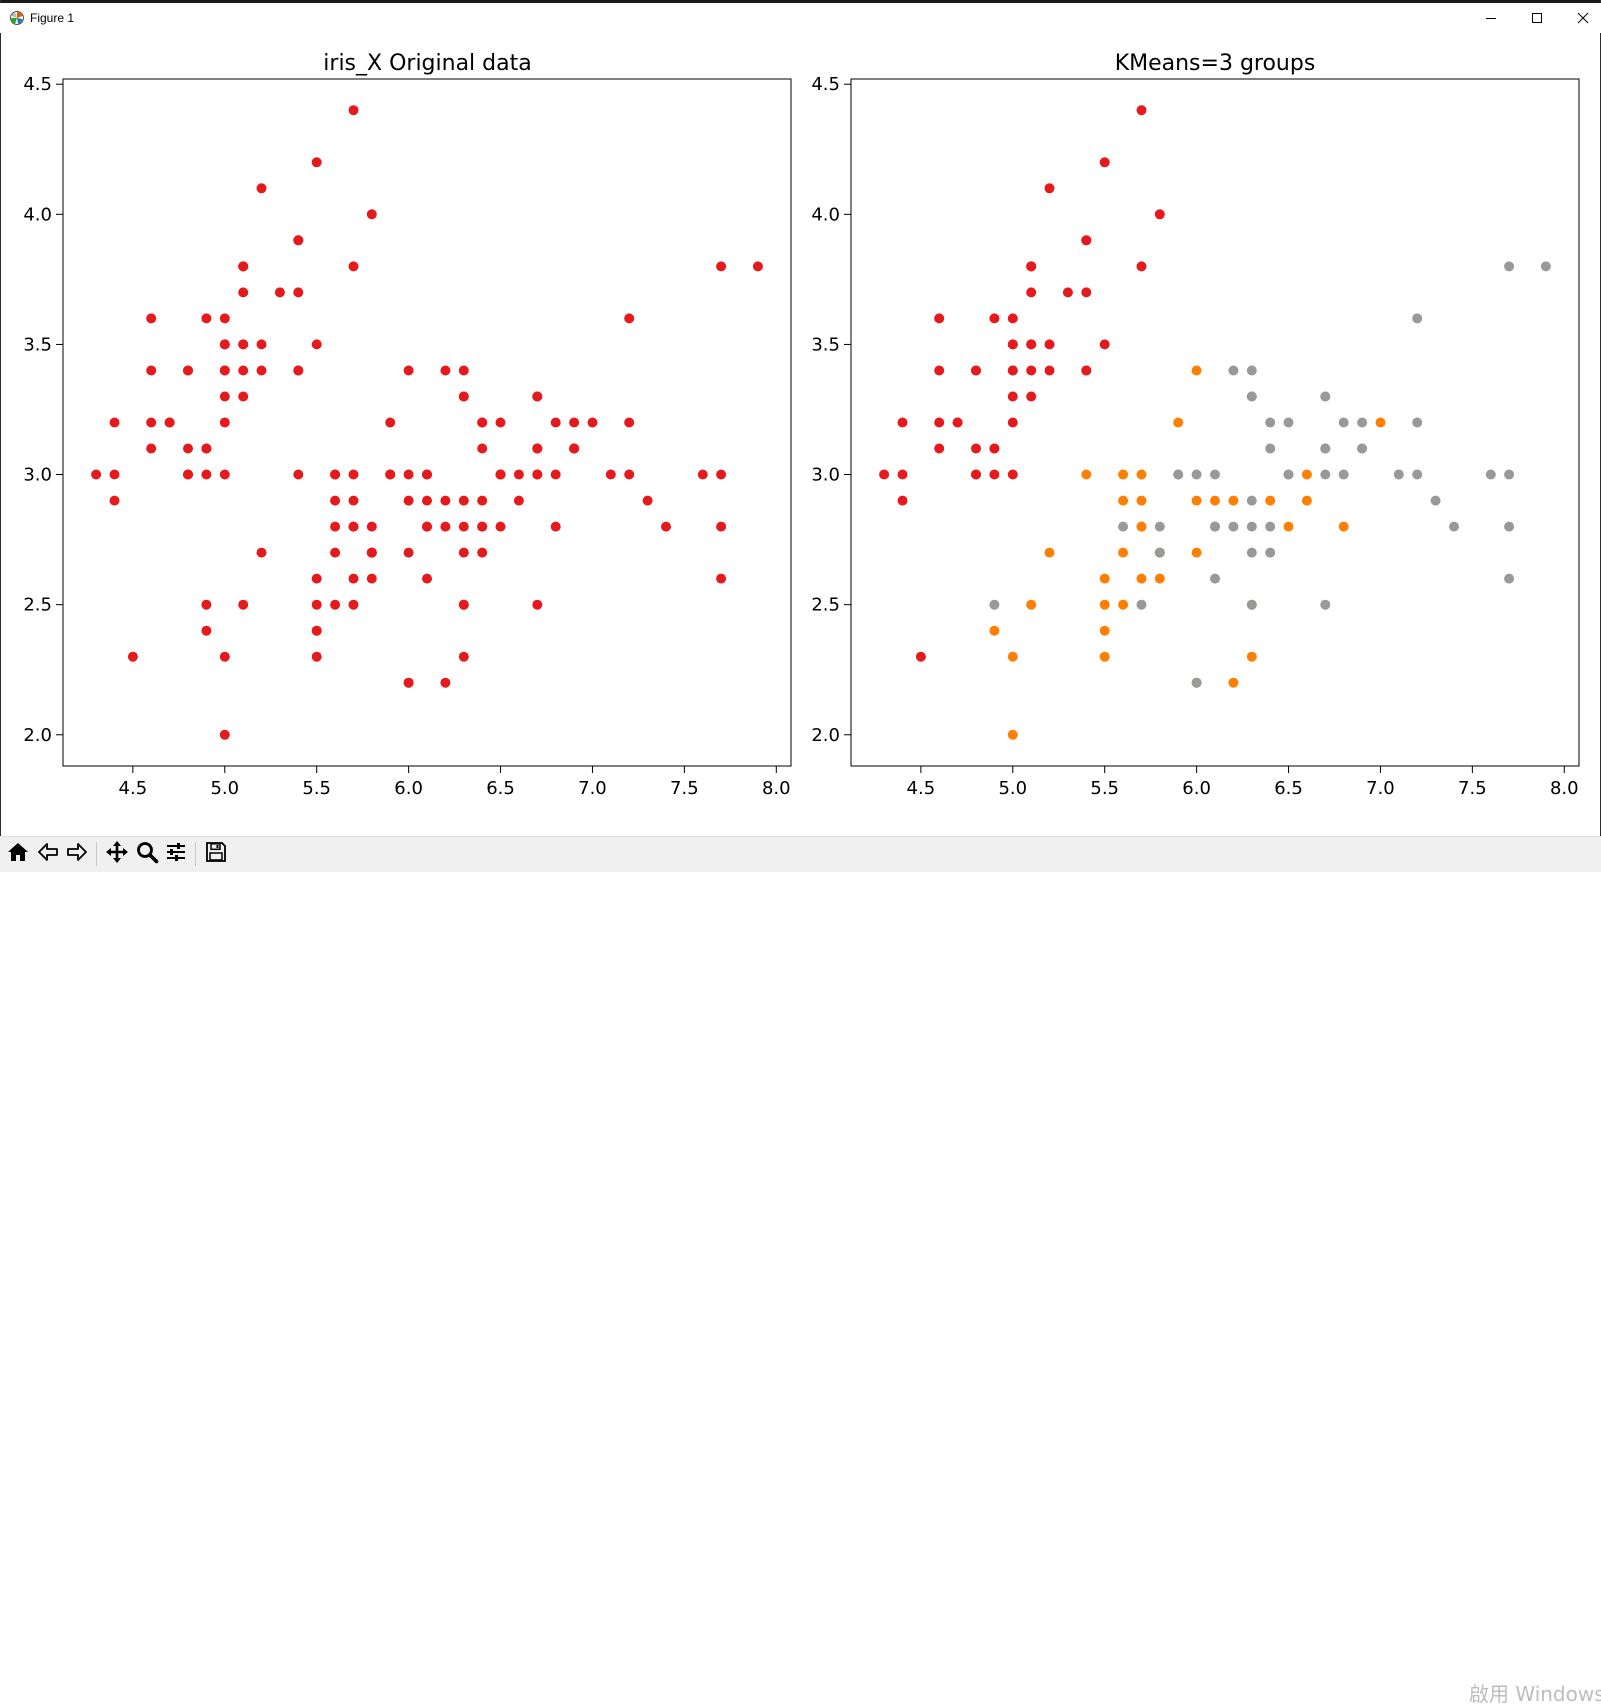 Image resolution: width=1601 pixels, height=1707 pixels. I want to click on configure-subplots-button, so click(176, 854).